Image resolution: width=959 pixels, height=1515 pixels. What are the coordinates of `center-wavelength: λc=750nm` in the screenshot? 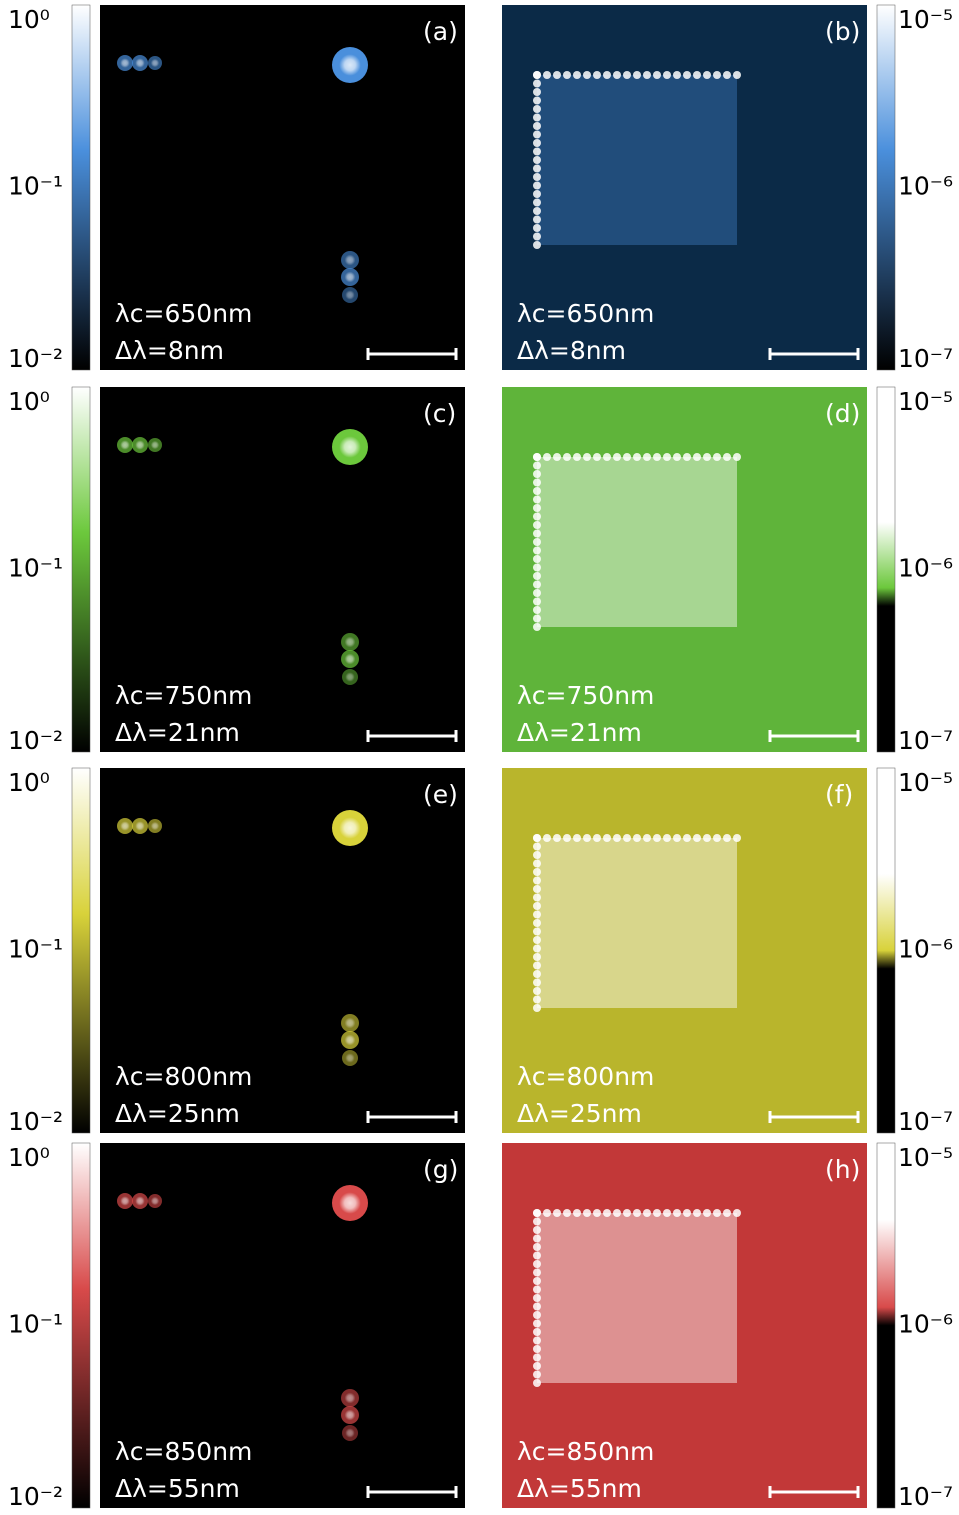 It's located at (585, 695).